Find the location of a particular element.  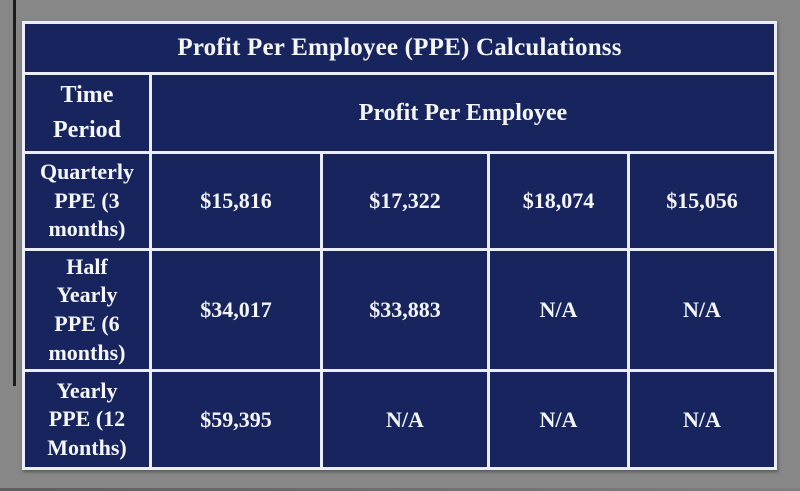

yearly-ppe-value-1: $59,395 is located at coordinates (236, 419).